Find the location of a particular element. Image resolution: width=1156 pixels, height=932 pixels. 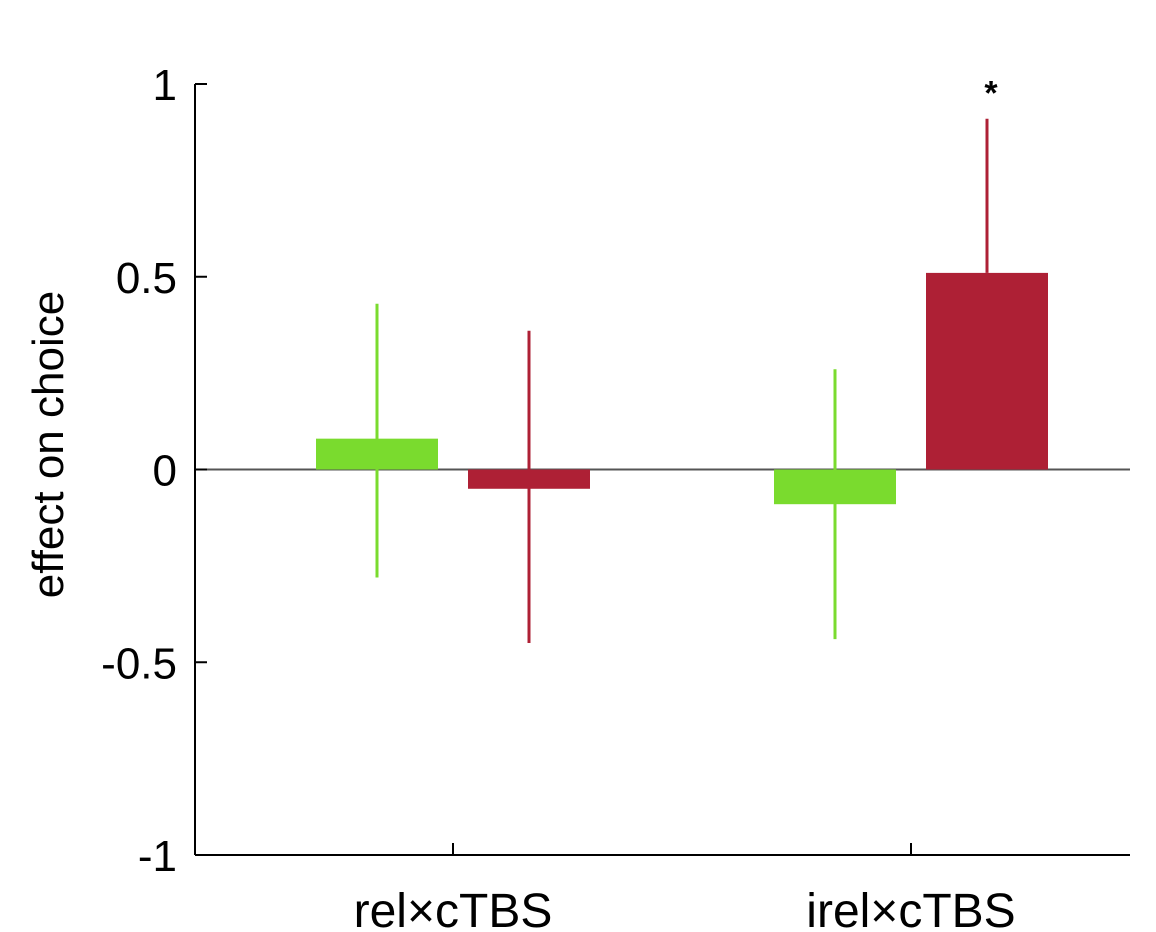

y-tick-label: 1 is located at coordinates (165, 85).